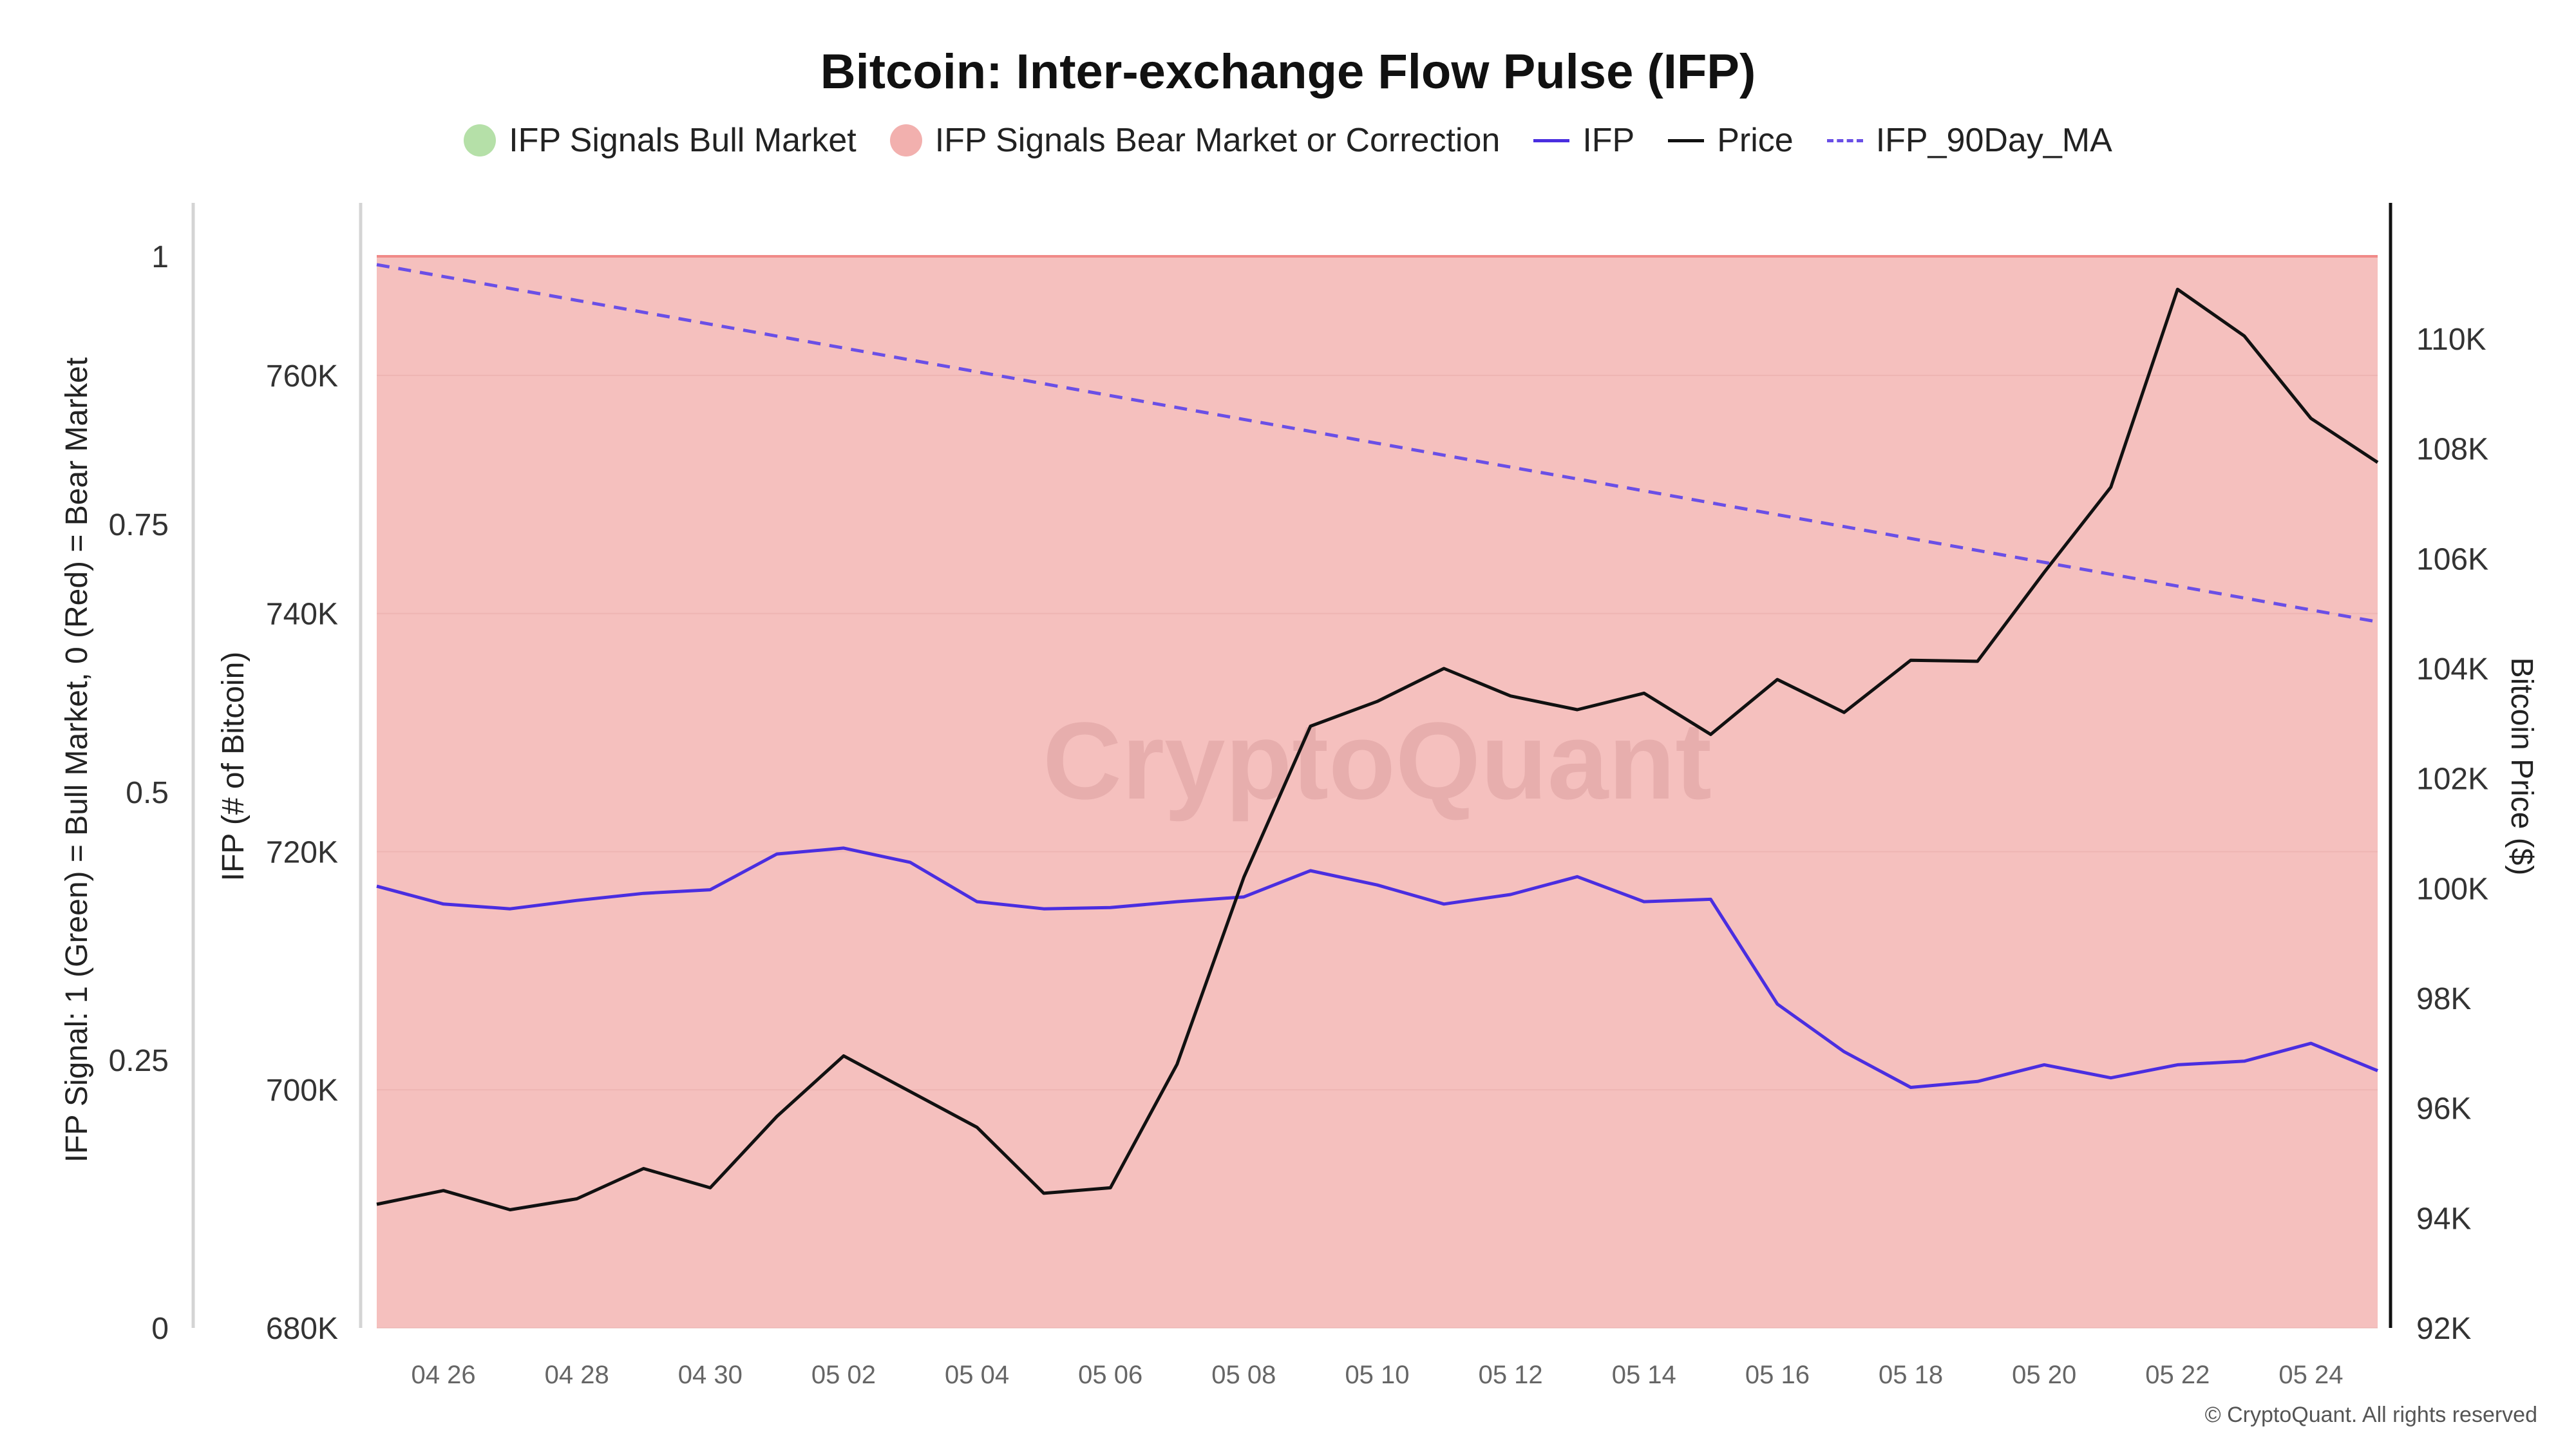 The height and width of the screenshot is (1449, 2576). Describe the element at coordinates (2044, 1375) in the screenshot. I see `x-tick-label: 05 20` at that location.